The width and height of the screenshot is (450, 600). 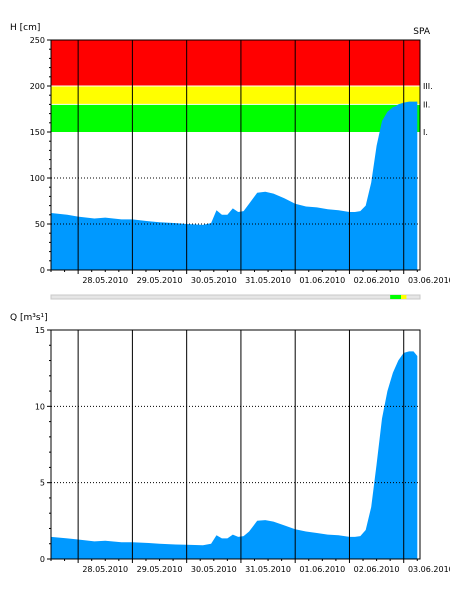 What do you see at coordinates (25, 28) in the screenshot?
I see `level-y-axis-label: H [cm]` at bounding box center [25, 28].